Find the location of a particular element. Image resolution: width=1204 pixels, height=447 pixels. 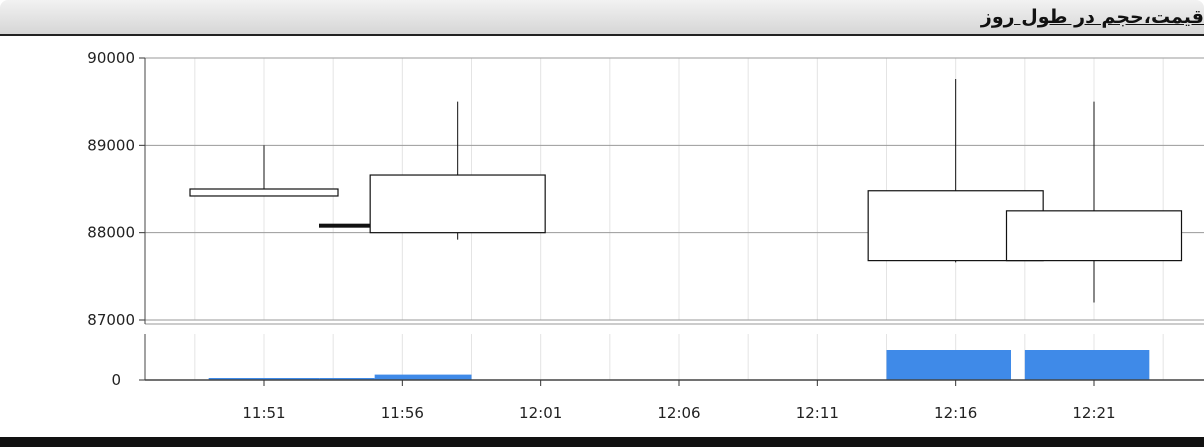

x-tick-label: 11:56 is located at coordinates (402, 413).